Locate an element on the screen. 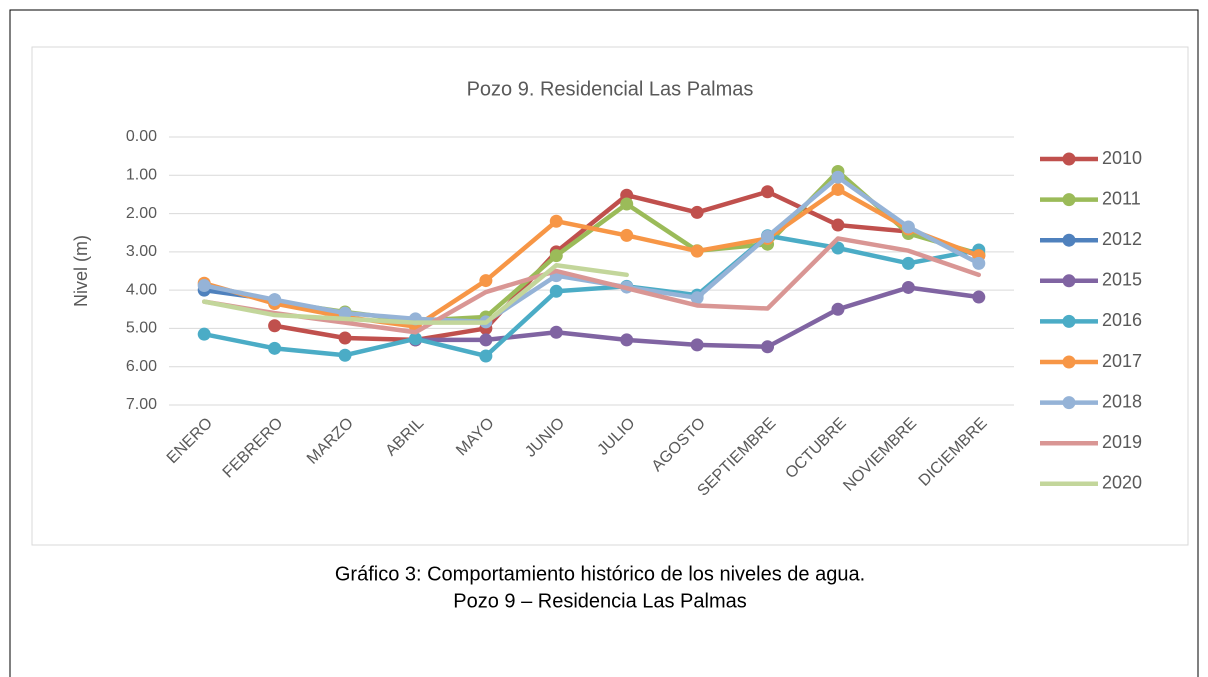 The height and width of the screenshot is (677, 1208). y-tick-label: 4.00 is located at coordinates (141, 289).